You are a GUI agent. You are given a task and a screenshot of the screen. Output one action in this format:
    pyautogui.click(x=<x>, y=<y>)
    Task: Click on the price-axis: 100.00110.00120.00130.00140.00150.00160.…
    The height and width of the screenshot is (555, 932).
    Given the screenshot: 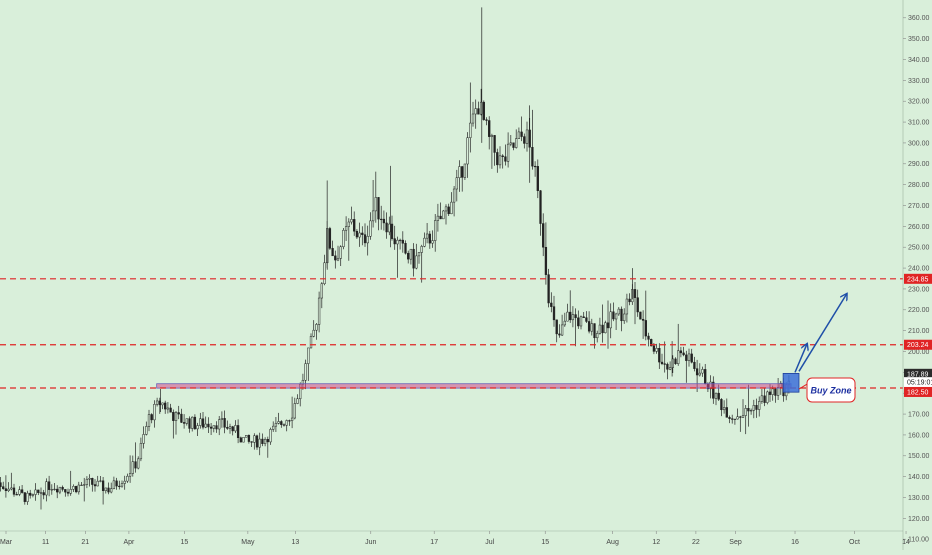 What is the action you would take?
    pyautogui.click(x=916, y=275)
    